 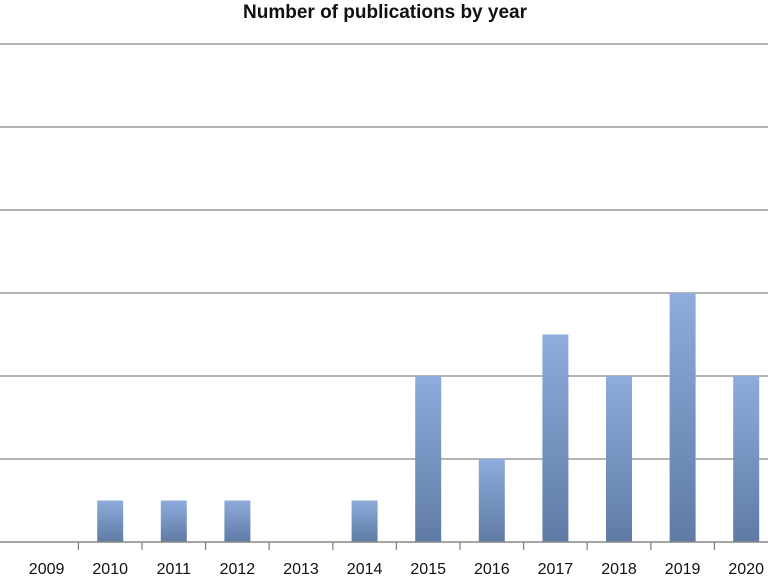 What do you see at coordinates (384, 545) in the screenshot?
I see `x-axis` at bounding box center [384, 545].